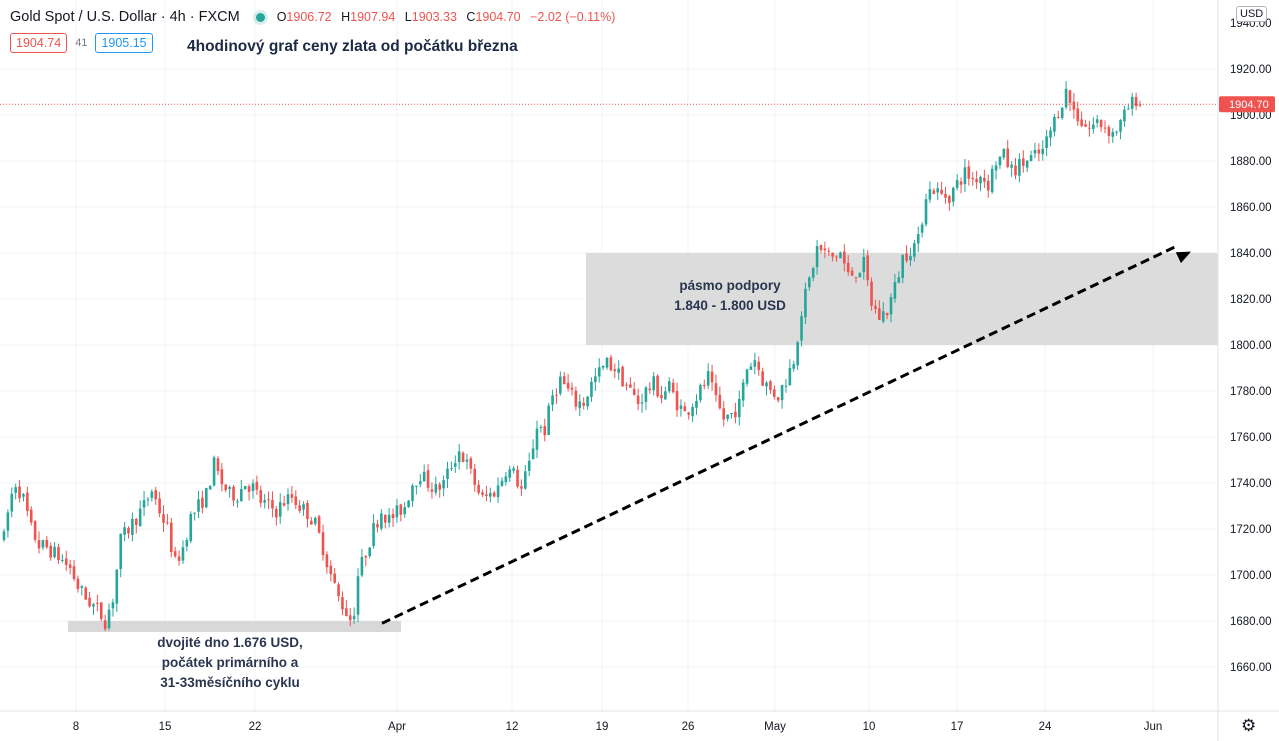 The height and width of the screenshot is (741, 1279). I want to click on x-tick-label: 10, so click(869, 727).